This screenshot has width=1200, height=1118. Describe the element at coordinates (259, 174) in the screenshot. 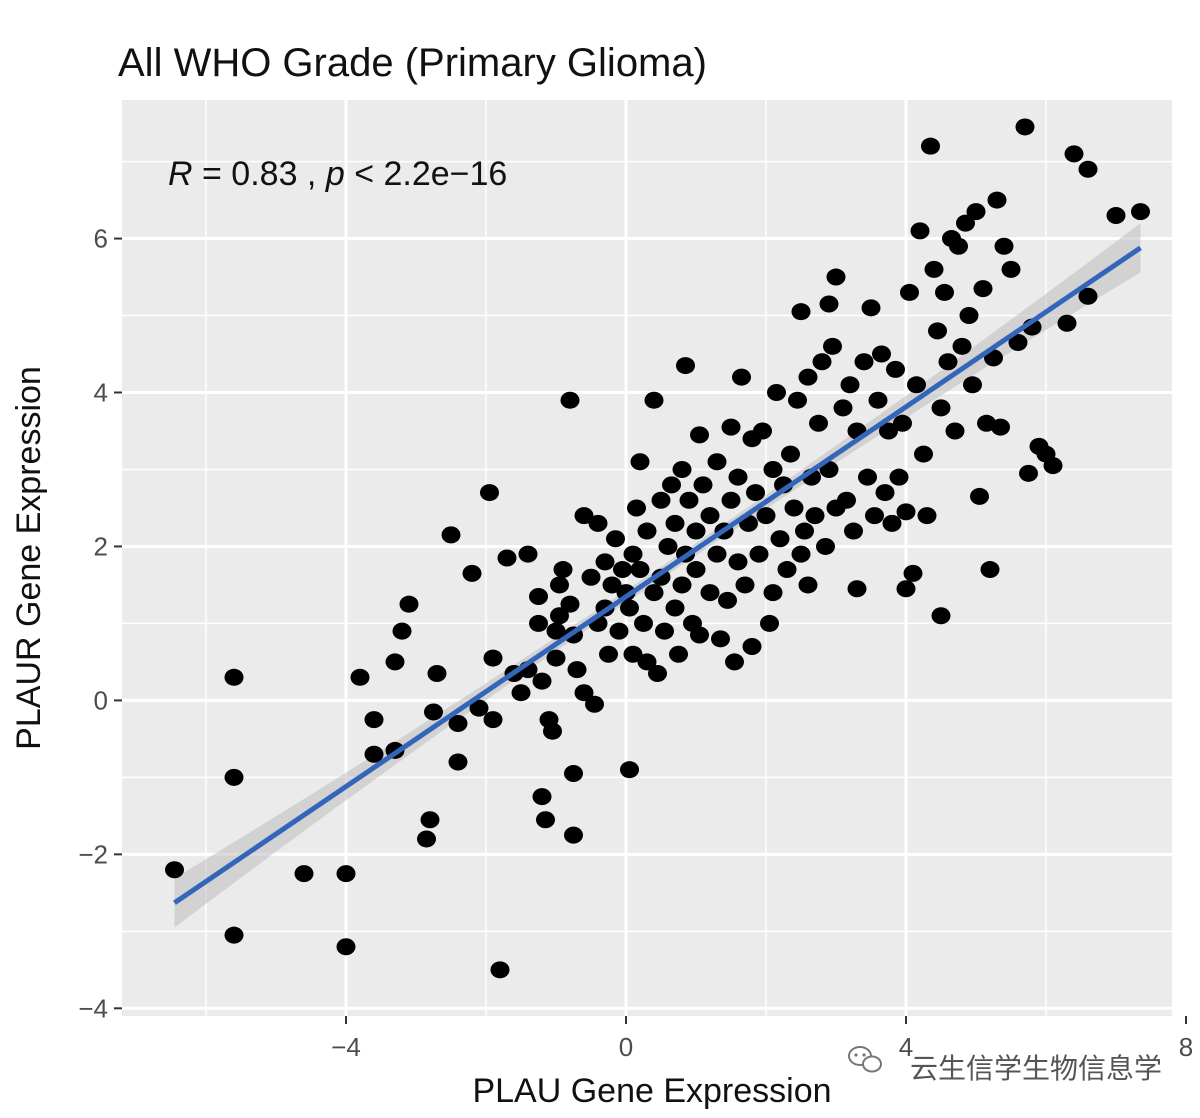

I see `r-value: = 0.83 ,` at that location.